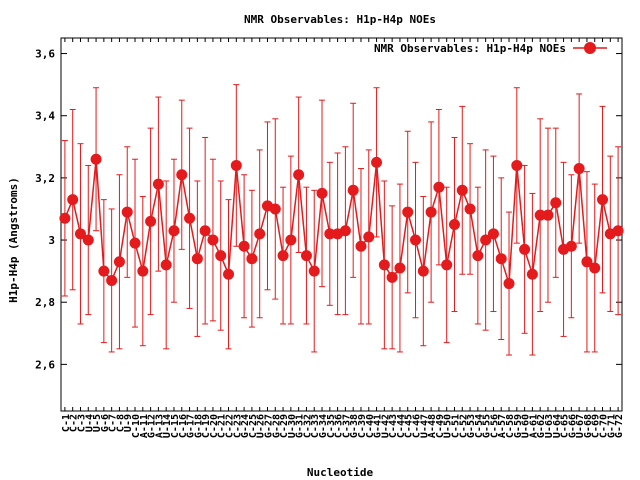  I want to click on x-tick-label: U-63, so click(549, 426).